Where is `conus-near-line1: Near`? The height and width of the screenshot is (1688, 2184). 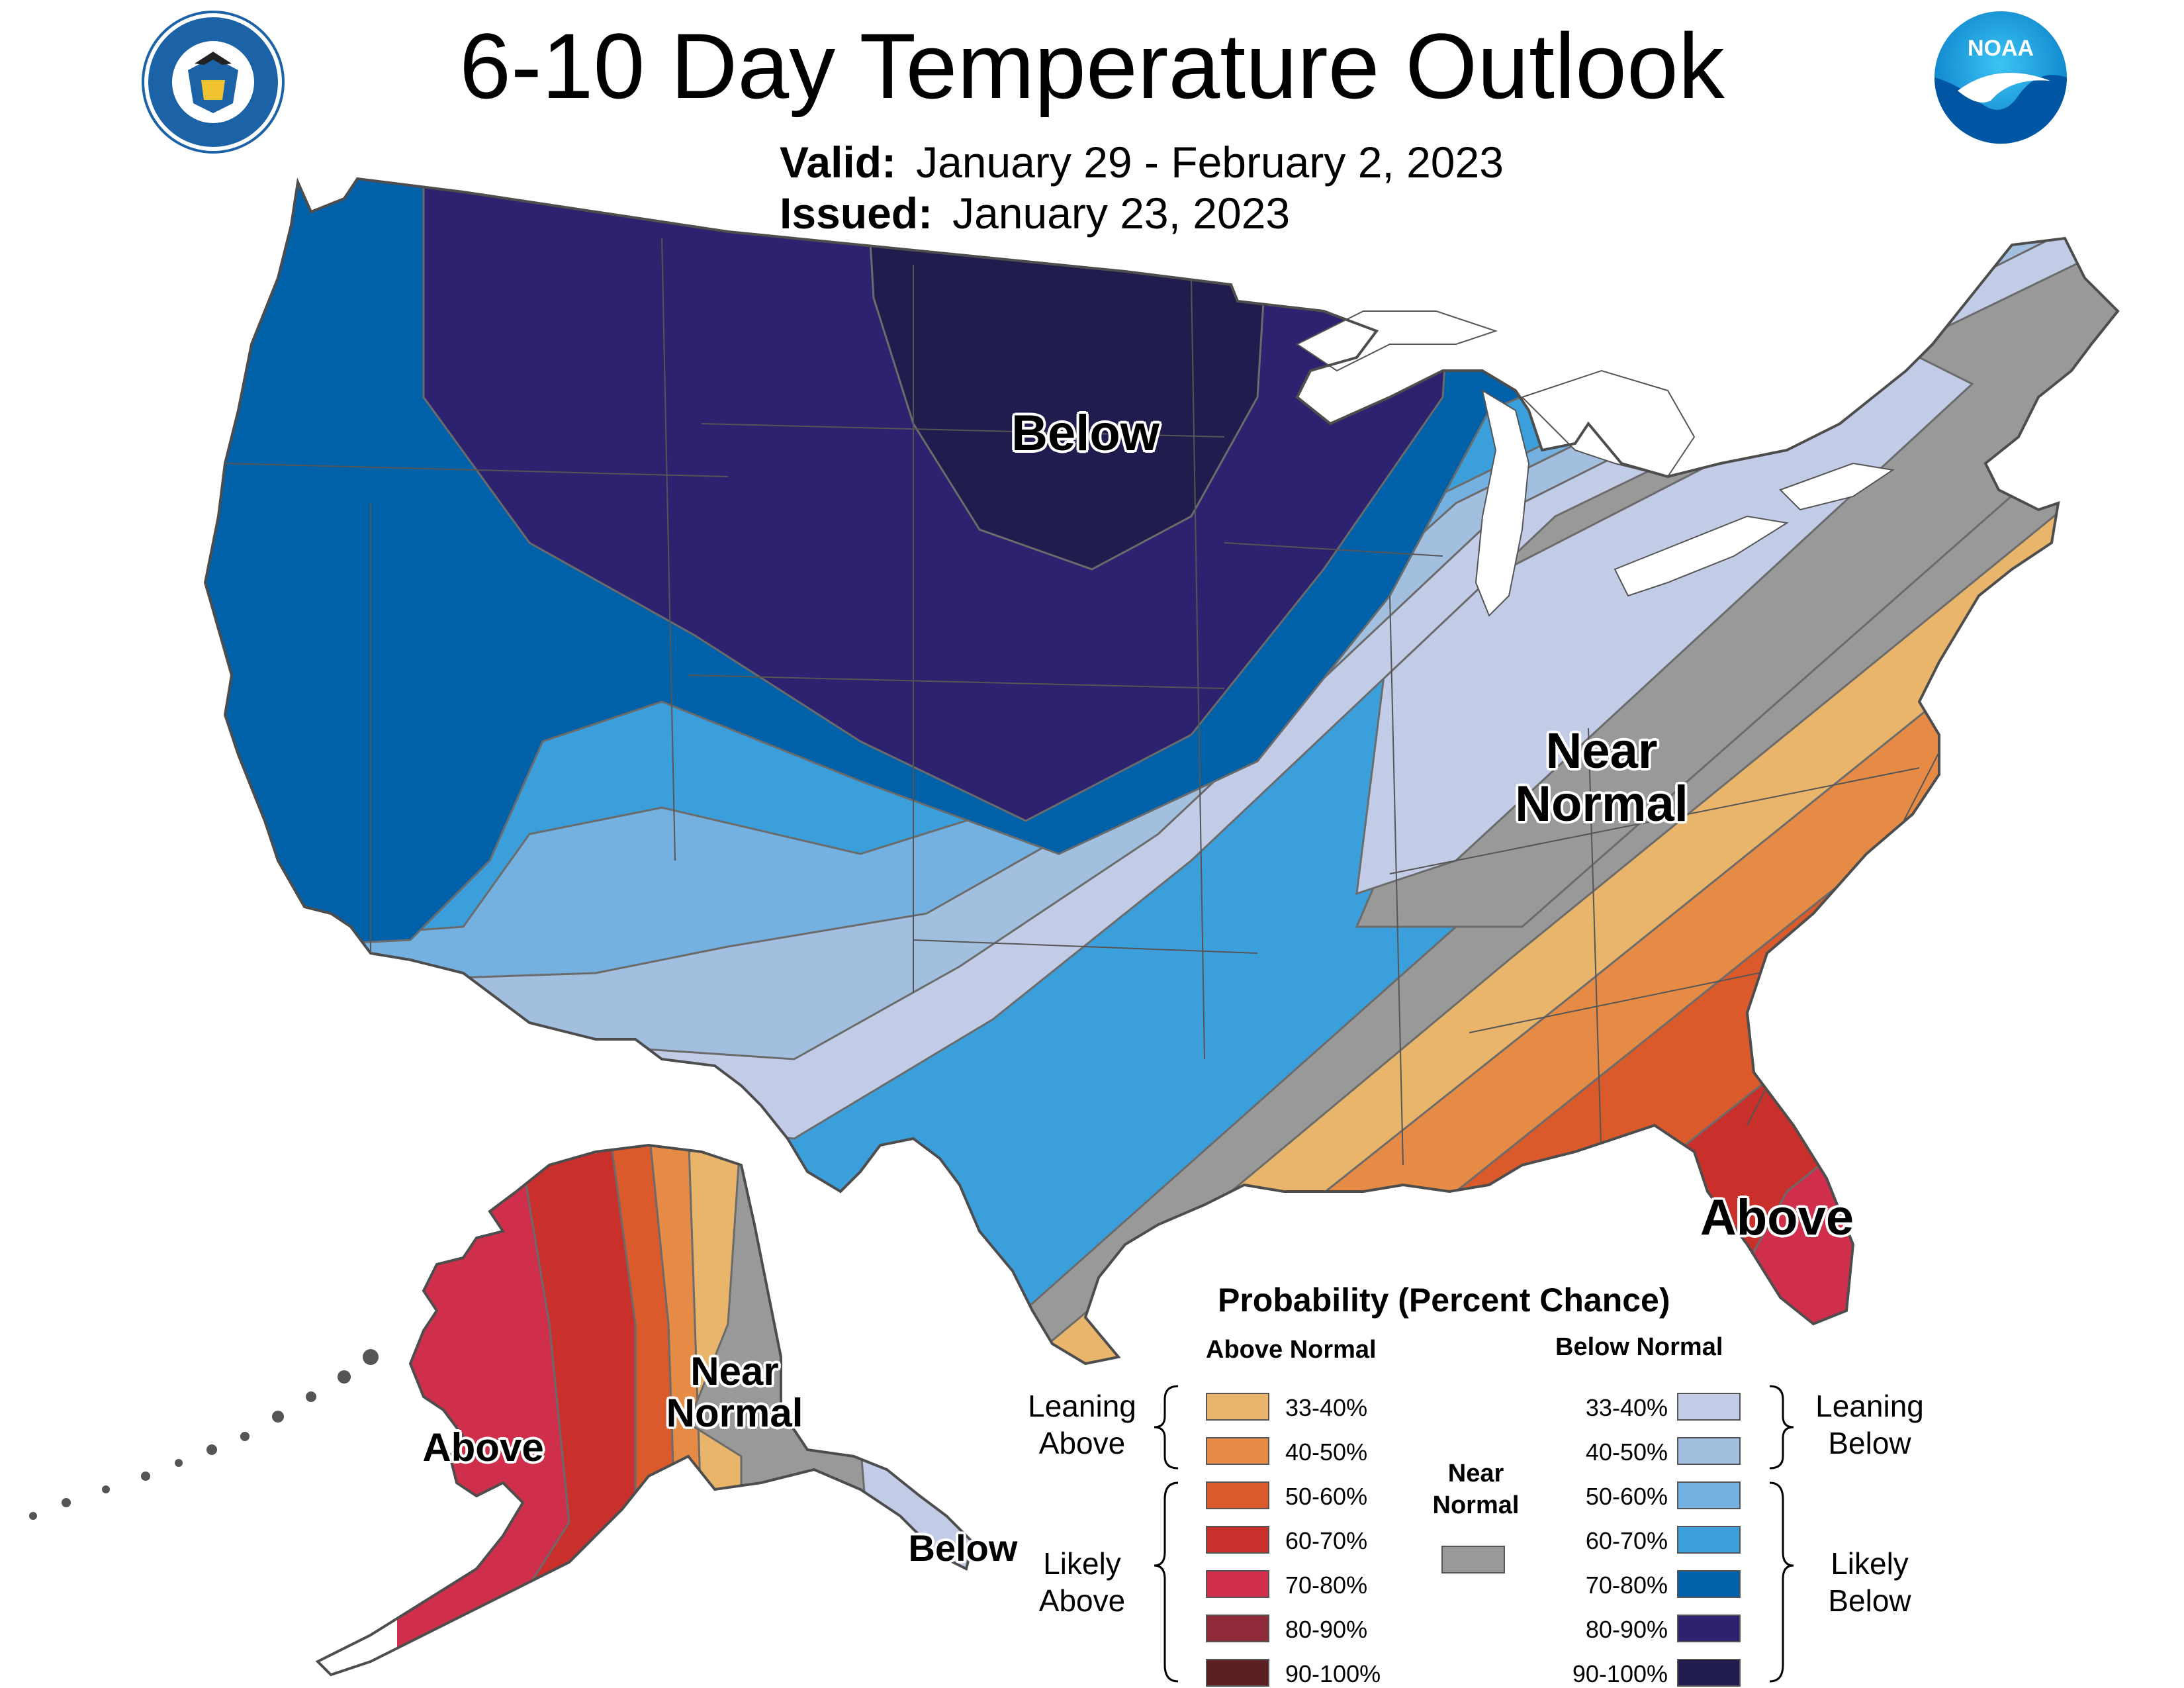 conus-near-line1: Near is located at coordinates (1601, 751).